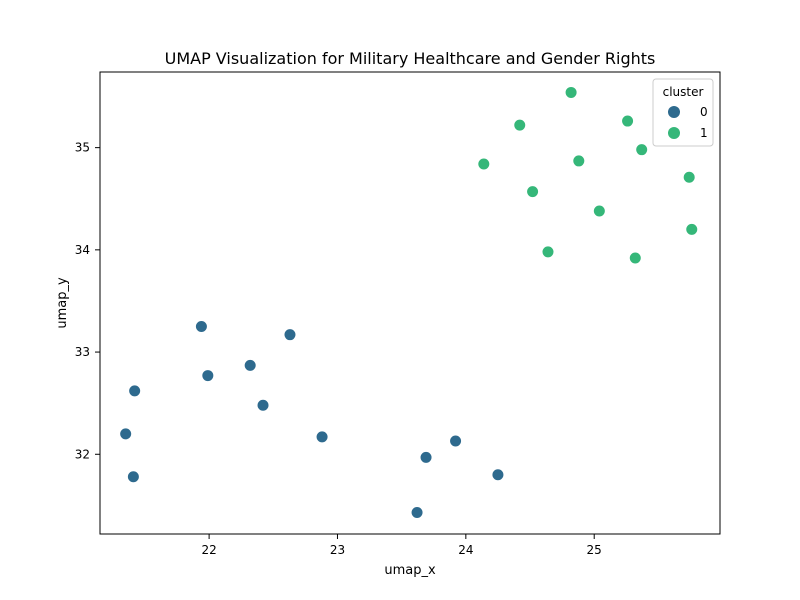 This screenshot has width=800, height=600. Describe the element at coordinates (208, 550) in the screenshot. I see `x-tick-label-0: 22` at that location.